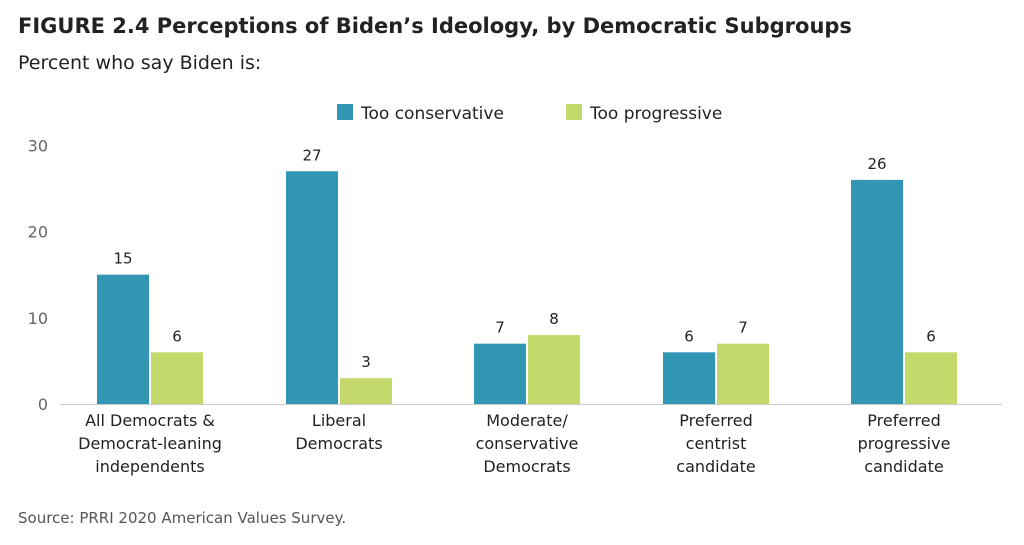 This screenshot has height=545, width=1024. Describe the element at coordinates (338, 432) in the screenshot. I see `category-label: Liberal Democrats` at that location.